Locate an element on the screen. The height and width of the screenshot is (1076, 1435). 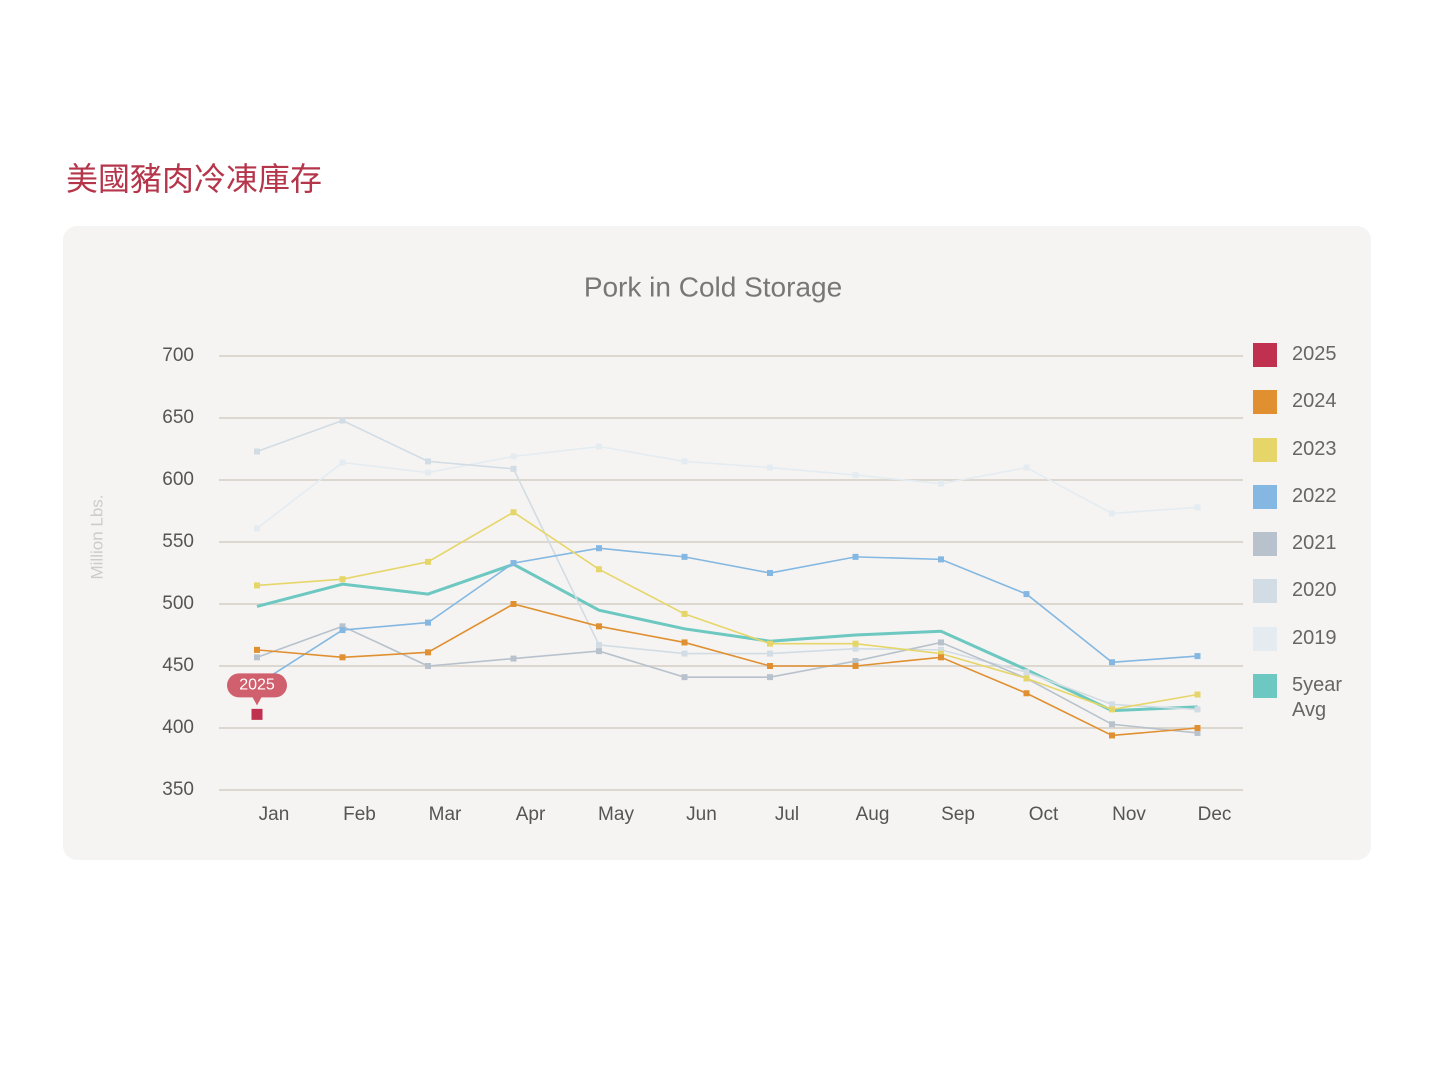
y-tick-label: 450 is located at coordinates (178, 665).